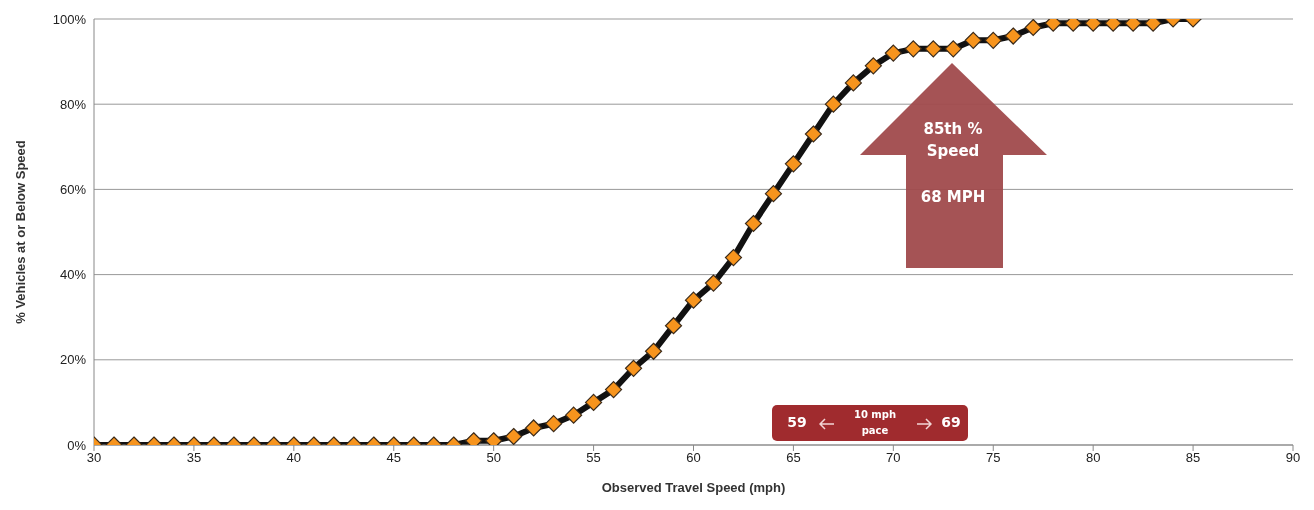 The image size is (1314, 510). Describe the element at coordinates (951, 422) in the screenshot. I see `annotation: 69` at that location.